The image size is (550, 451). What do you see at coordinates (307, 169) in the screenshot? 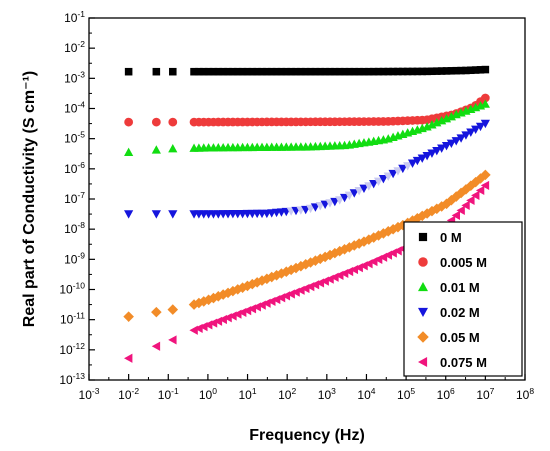
I see `series-0-02-m` at bounding box center [307, 169].